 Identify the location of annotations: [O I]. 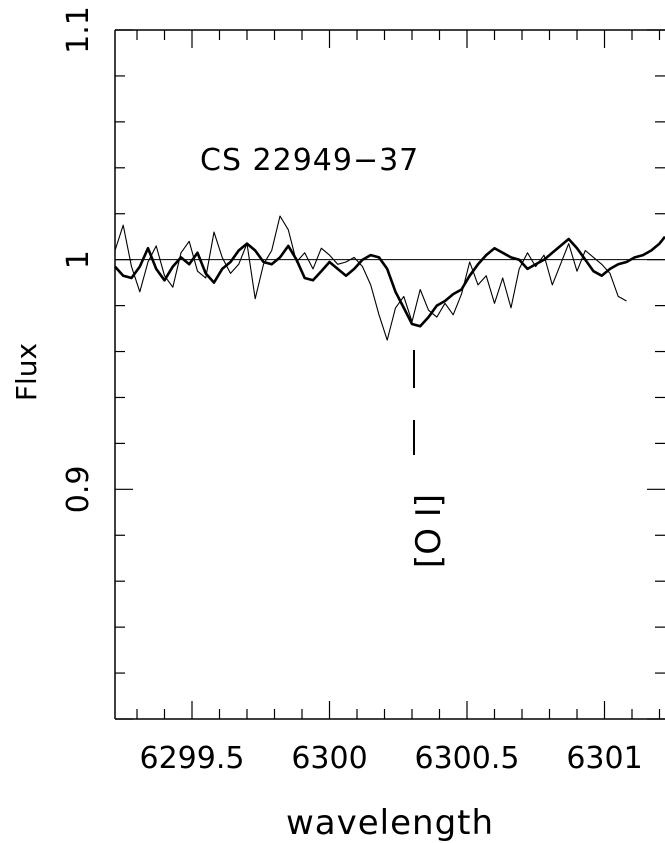
(429, 459).